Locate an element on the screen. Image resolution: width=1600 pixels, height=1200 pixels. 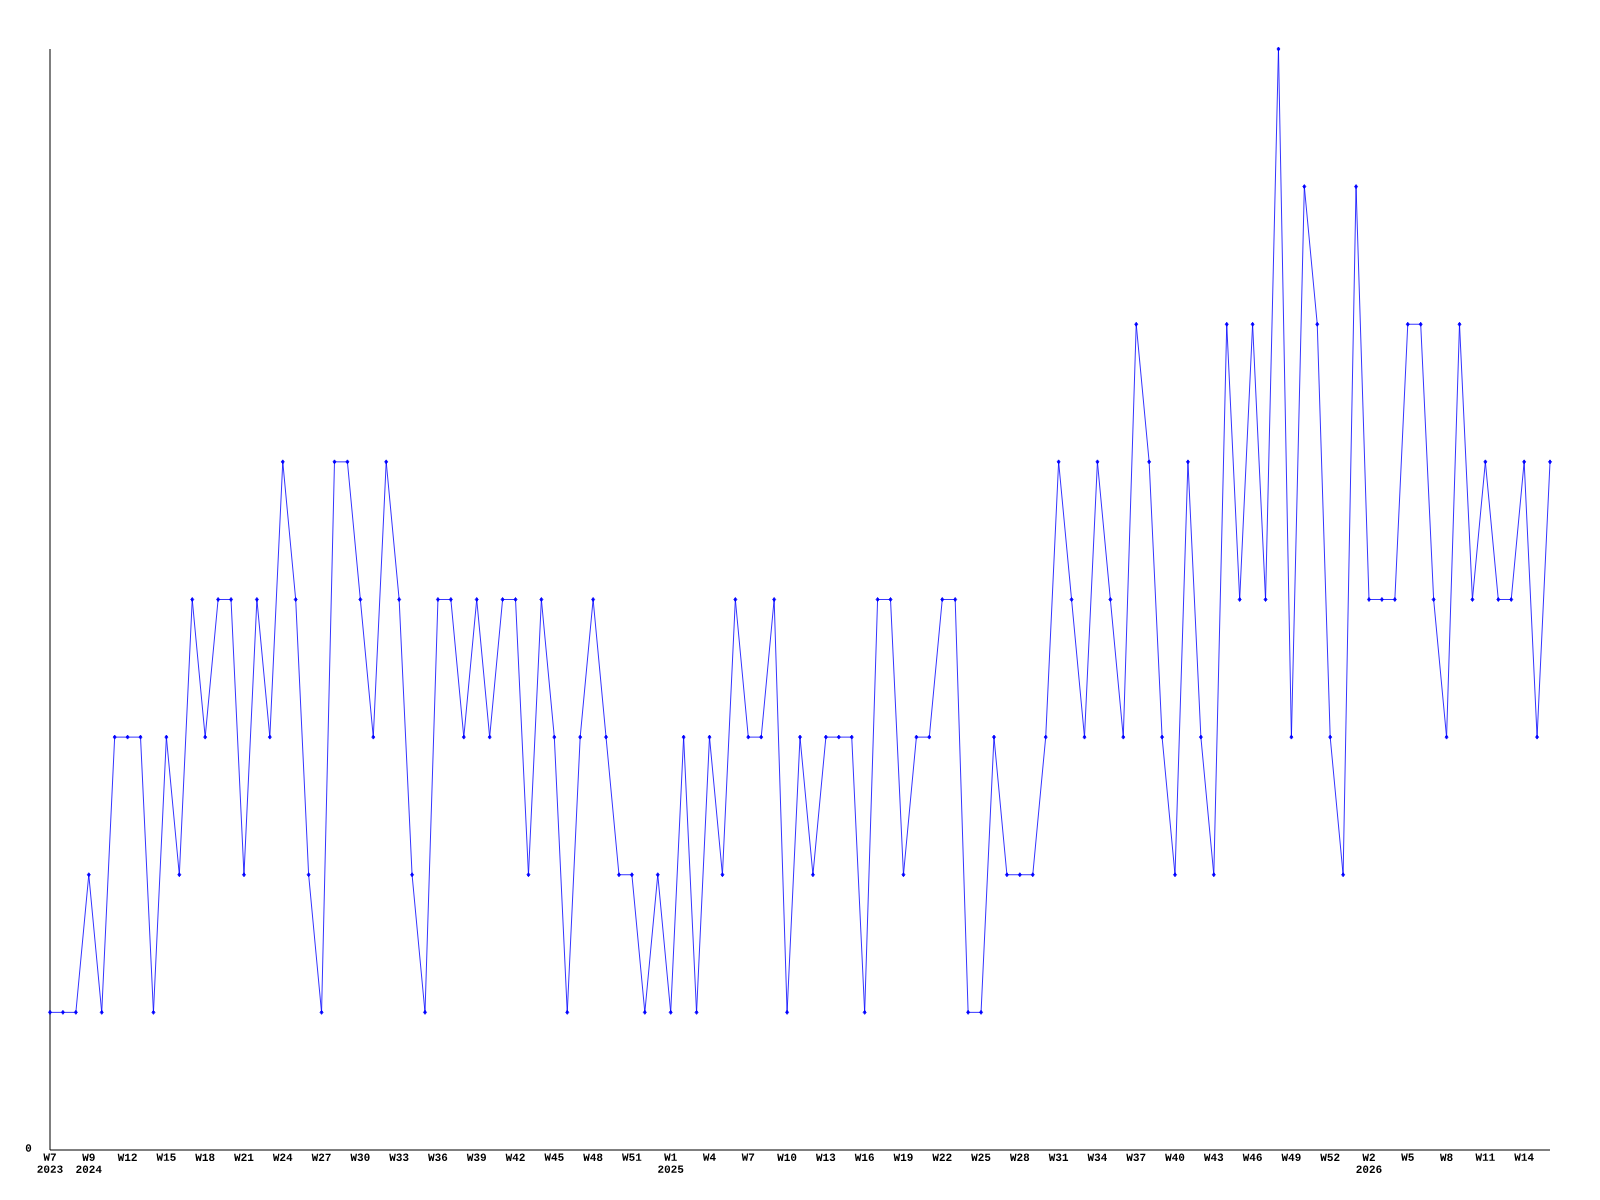
x-tick-label: W52 is located at coordinates (1330, 1157).